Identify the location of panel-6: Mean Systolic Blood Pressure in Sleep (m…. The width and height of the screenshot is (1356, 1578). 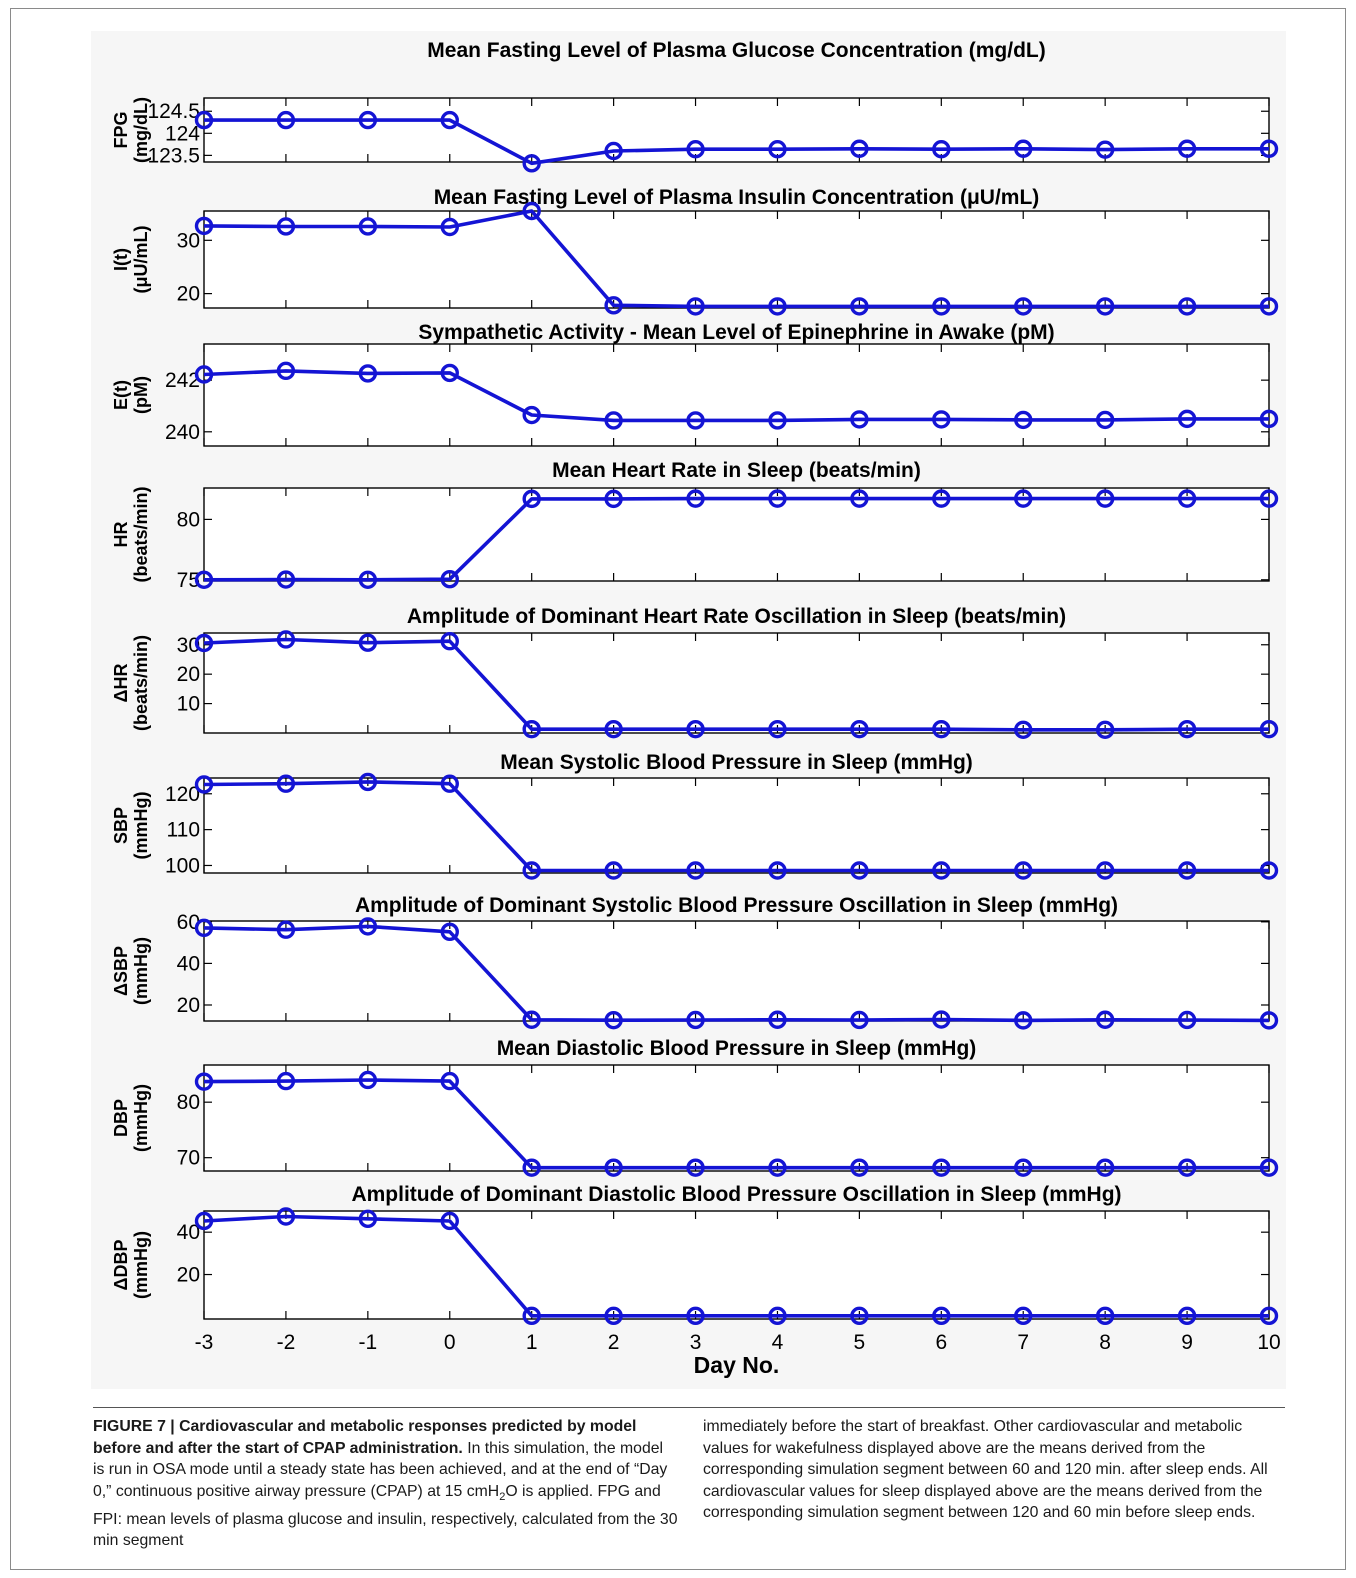
(695, 815).